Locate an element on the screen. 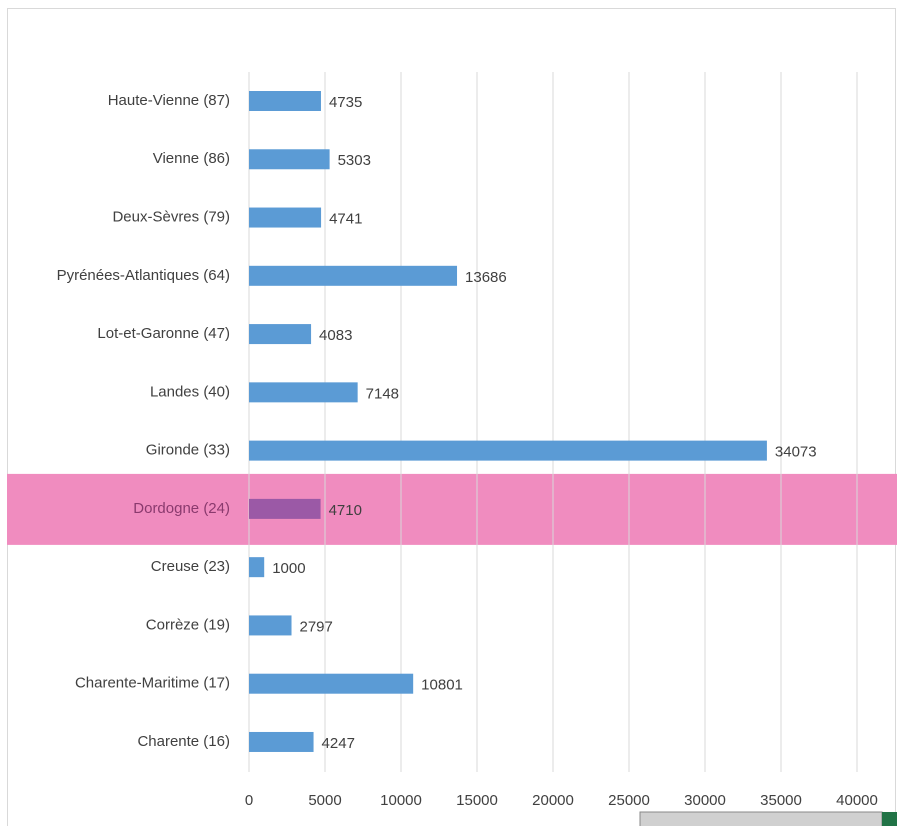 The height and width of the screenshot is (826, 897). x-tick-label: 30000 is located at coordinates (705, 800).